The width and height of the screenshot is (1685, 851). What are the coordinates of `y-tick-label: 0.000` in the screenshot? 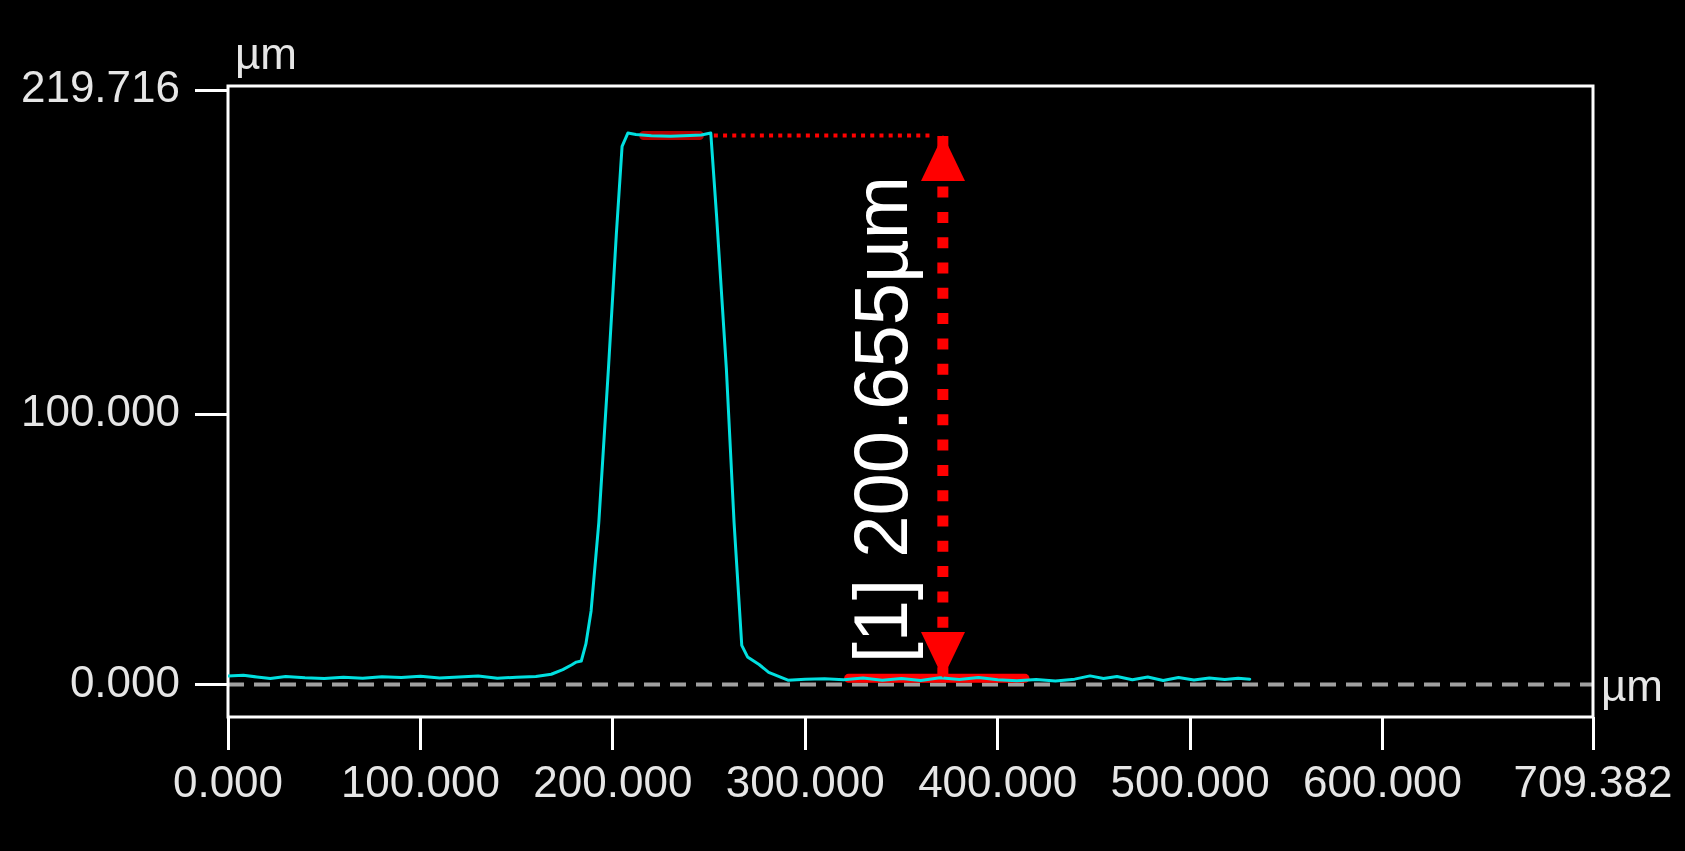 It's located at (124, 681).